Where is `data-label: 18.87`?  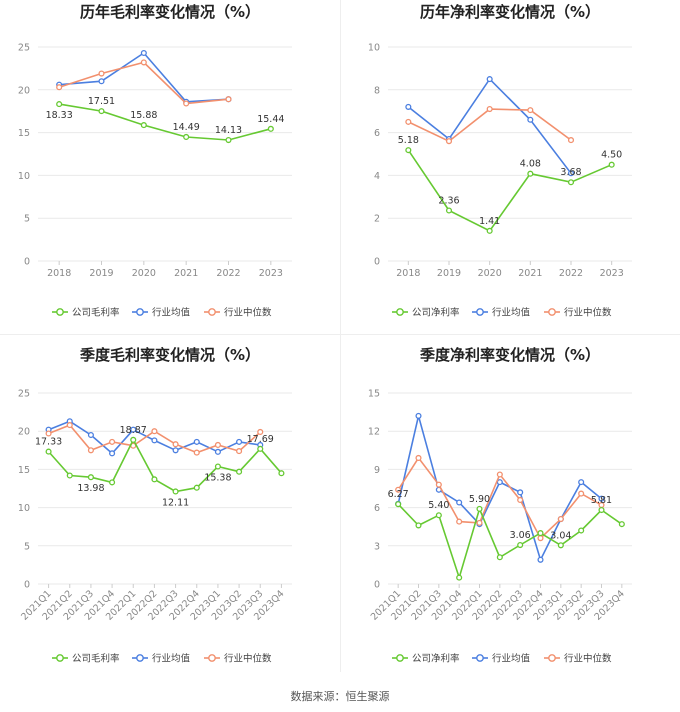
data-label: 18.87 is located at coordinates (133, 430).